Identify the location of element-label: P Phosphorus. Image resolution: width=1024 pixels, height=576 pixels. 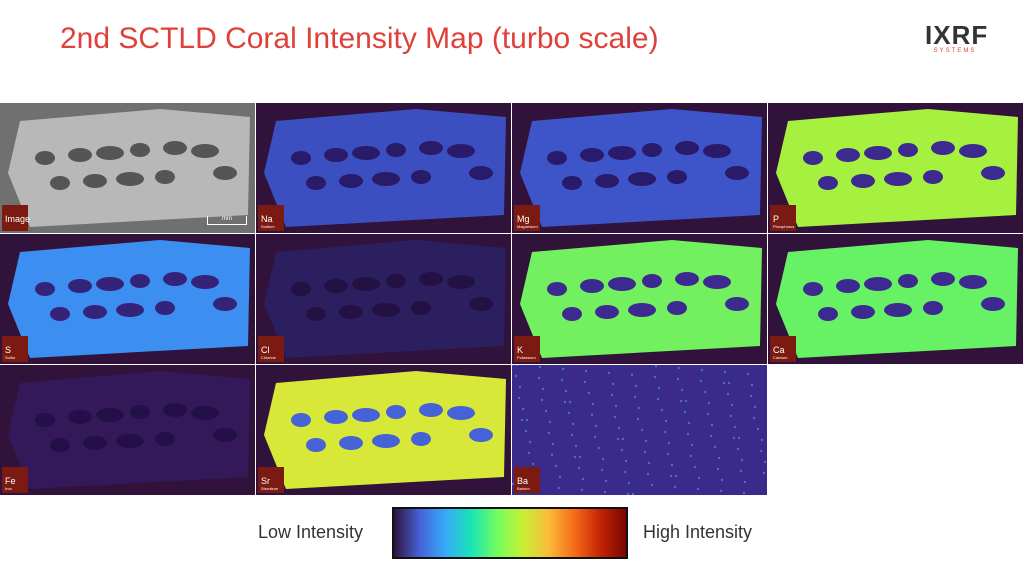
(783, 218).